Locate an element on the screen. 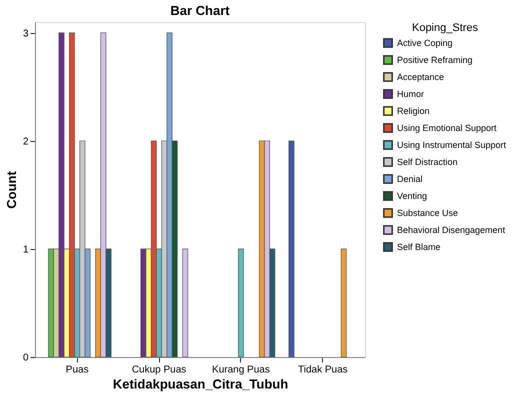 This screenshot has height=412, width=513. legend-label: Self Distraction is located at coordinates (427, 162).